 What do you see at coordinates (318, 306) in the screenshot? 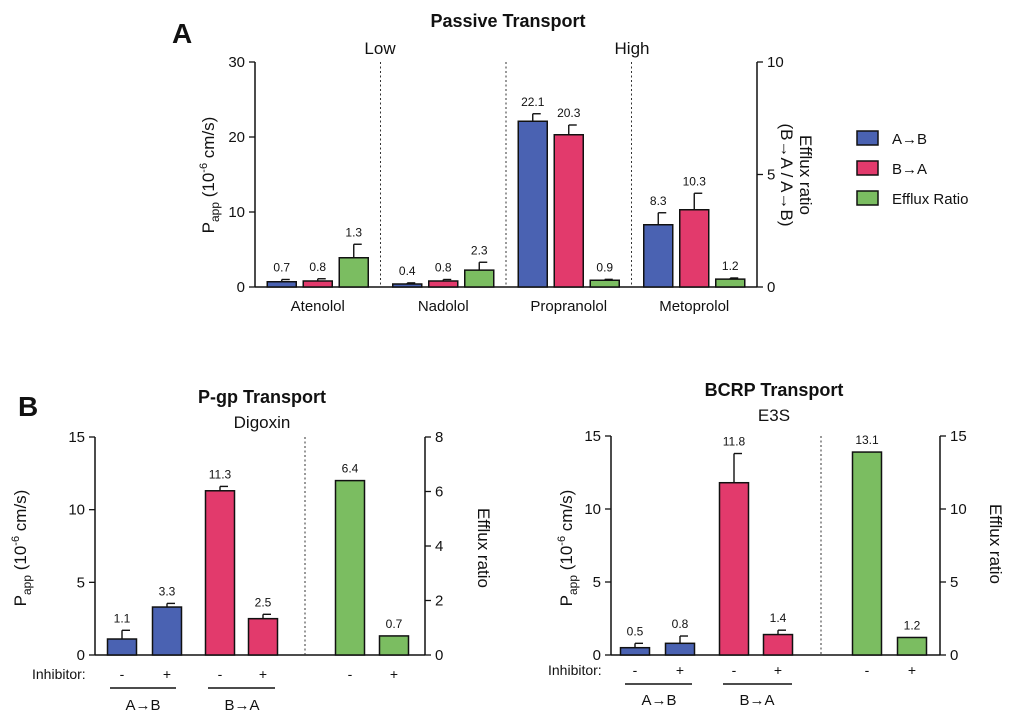
I see `chart-a-category-label: Atenolol` at bounding box center [318, 306].